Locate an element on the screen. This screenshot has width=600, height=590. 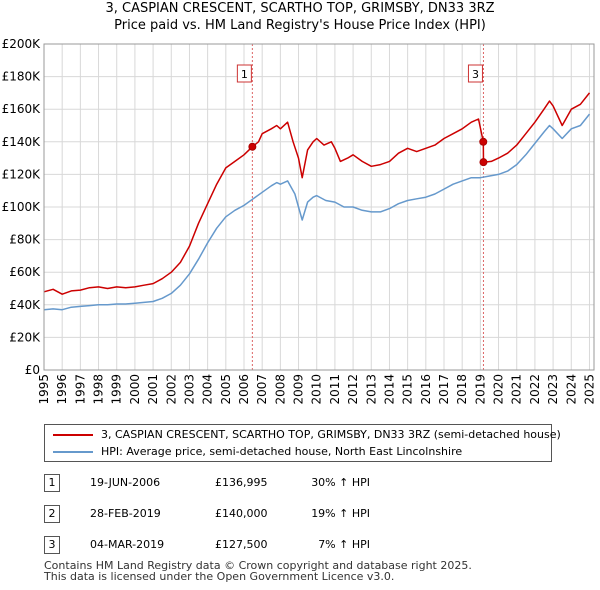
y-tick-label: £180K is located at coordinates (22, 77).